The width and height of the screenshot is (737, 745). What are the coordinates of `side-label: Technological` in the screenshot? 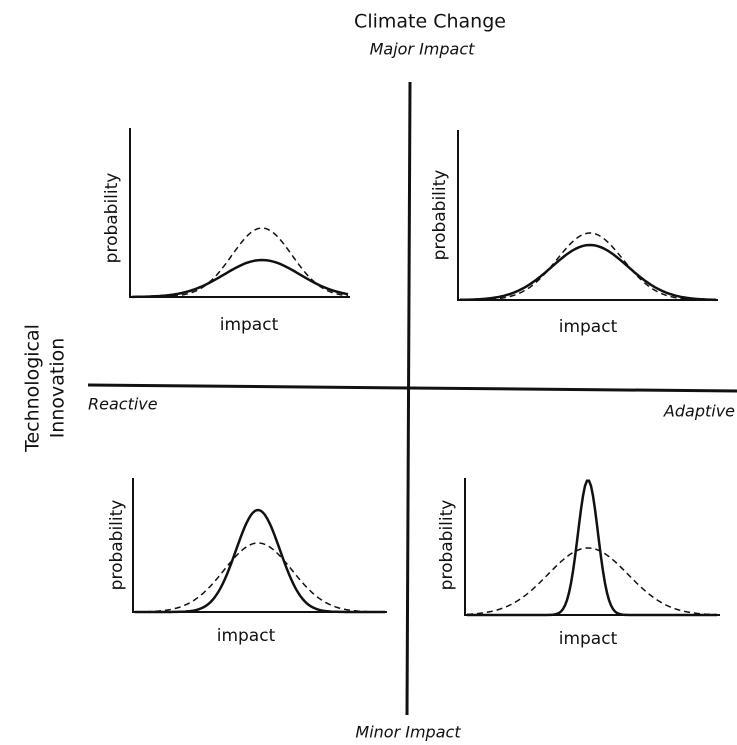 It's located at (33, 388).